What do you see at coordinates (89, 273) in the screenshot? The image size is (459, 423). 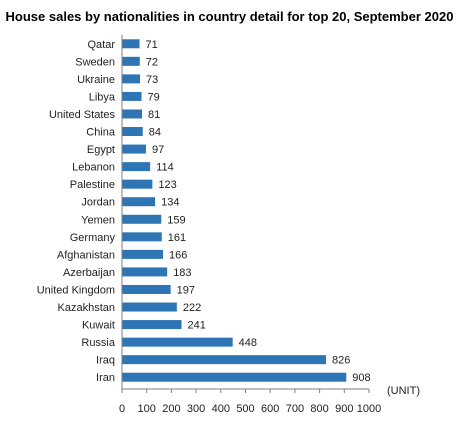 I see `category-label-azerbaijan: Azerbaijan` at bounding box center [89, 273].